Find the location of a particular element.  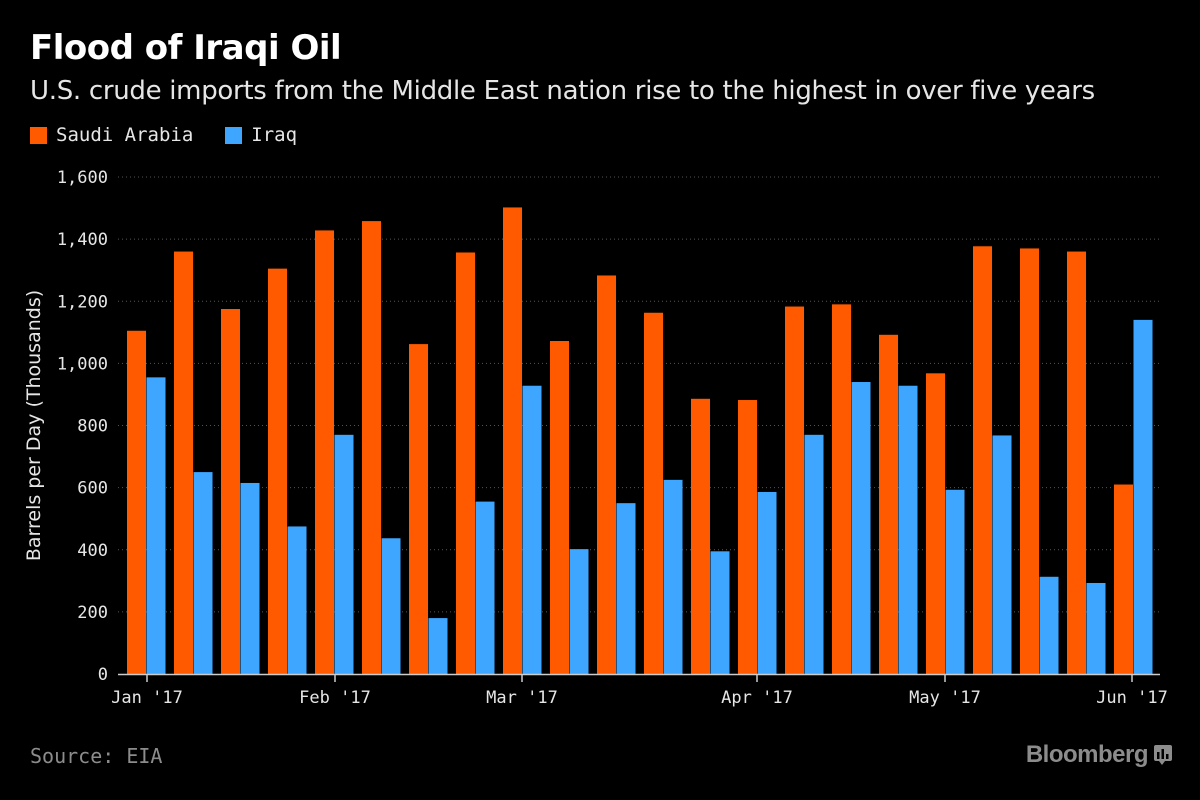

y-tick-label: 1,200 is located at coordinates (82, 302).